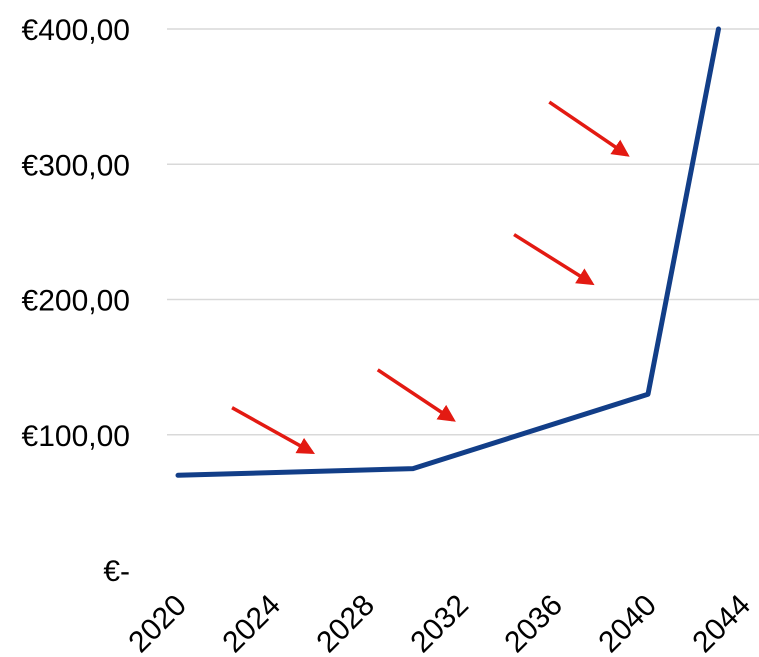  Describe the element at coordinates (533, 623) in the screenshot. I see `x-tick-label: 2036` at that location.